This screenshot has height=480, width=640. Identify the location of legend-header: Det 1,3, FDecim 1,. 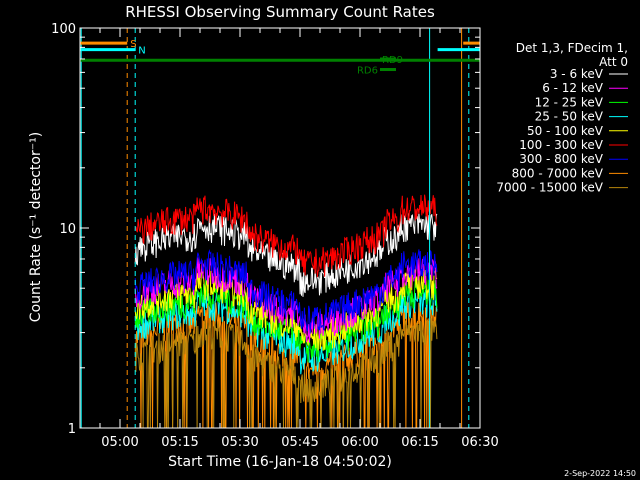
(572, 48).